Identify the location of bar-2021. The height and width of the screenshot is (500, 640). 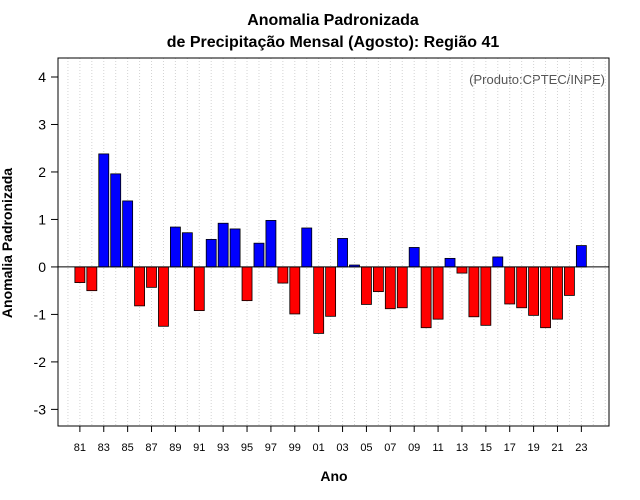
(557, 293).